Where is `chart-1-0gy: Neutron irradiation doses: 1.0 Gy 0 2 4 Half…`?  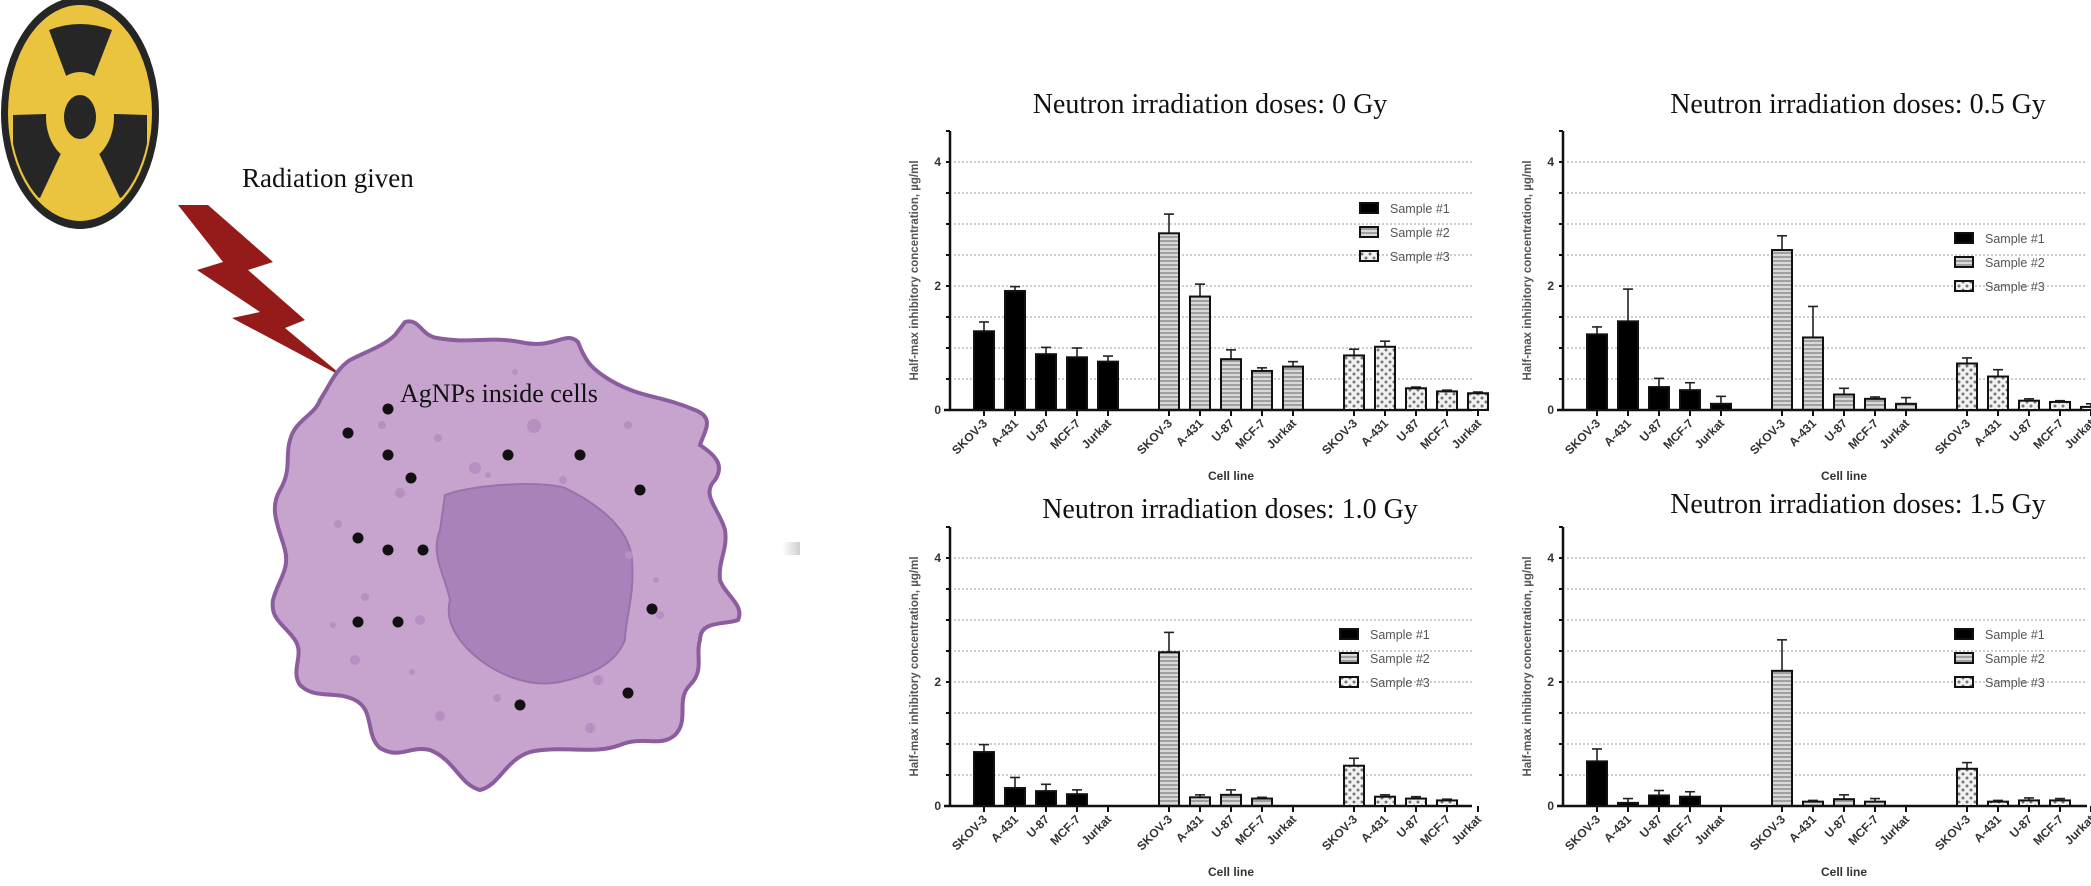
chart-1-0gy: Neutron irradiation doses: 1.0 Gy 0 2 4 Half… is located at coordinates (1192, 681).